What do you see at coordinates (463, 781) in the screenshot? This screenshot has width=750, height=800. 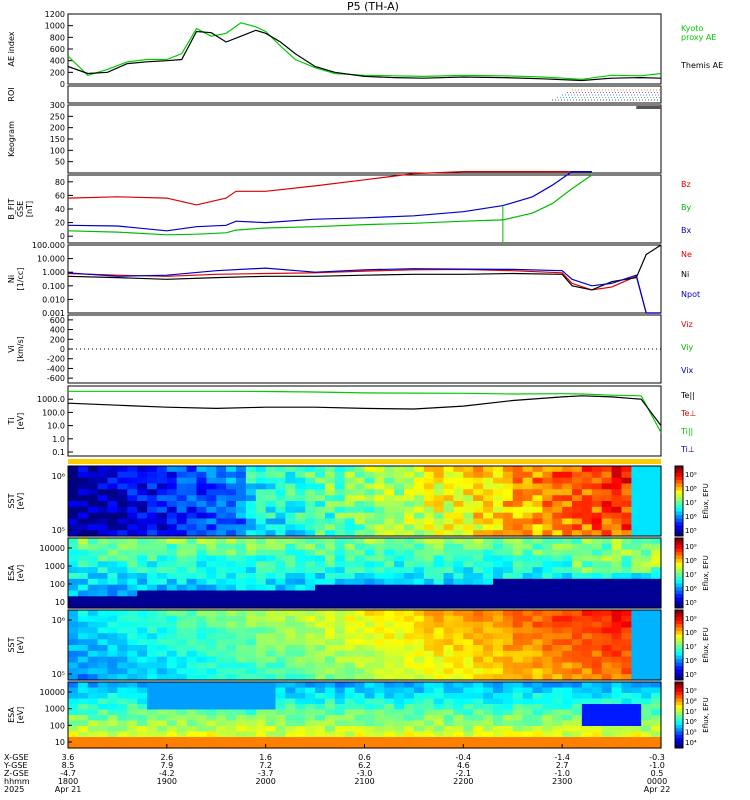 I see `ephemeris-value: 2200` at bounding box center [463, 781].